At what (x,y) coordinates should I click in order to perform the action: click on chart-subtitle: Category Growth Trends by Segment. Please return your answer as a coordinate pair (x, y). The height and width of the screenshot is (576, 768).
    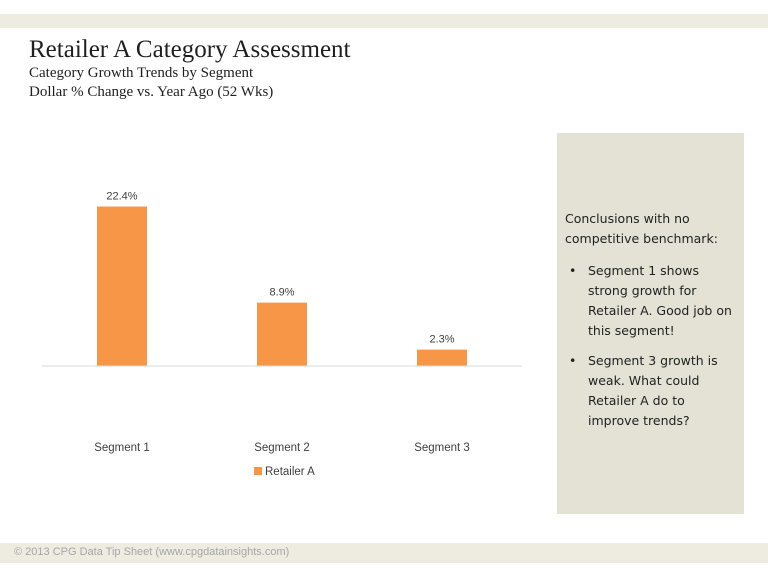
    Looking at the image, I should click on (141, 73).